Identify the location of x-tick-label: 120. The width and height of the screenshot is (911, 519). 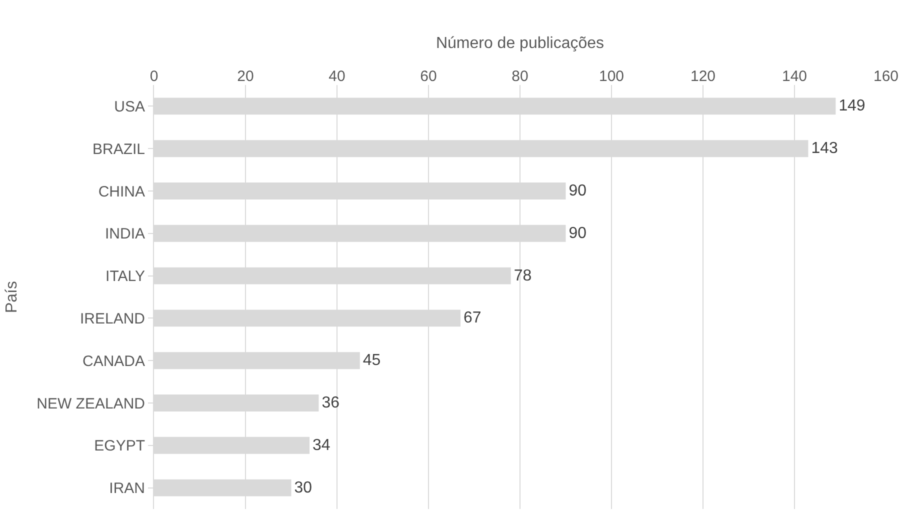
(703, 76).